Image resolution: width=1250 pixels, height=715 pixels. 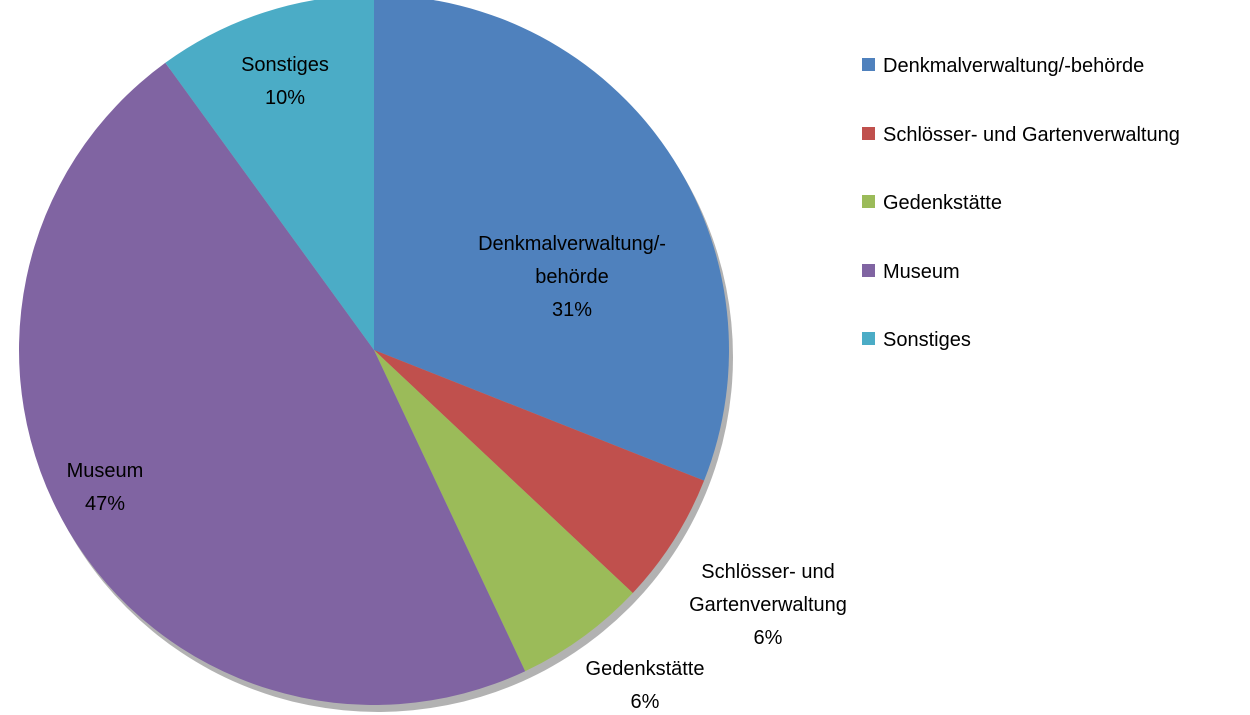 I want to click on data-label-category: Schlösser- und Gartenverwaltung, so click(x=768, y=588).